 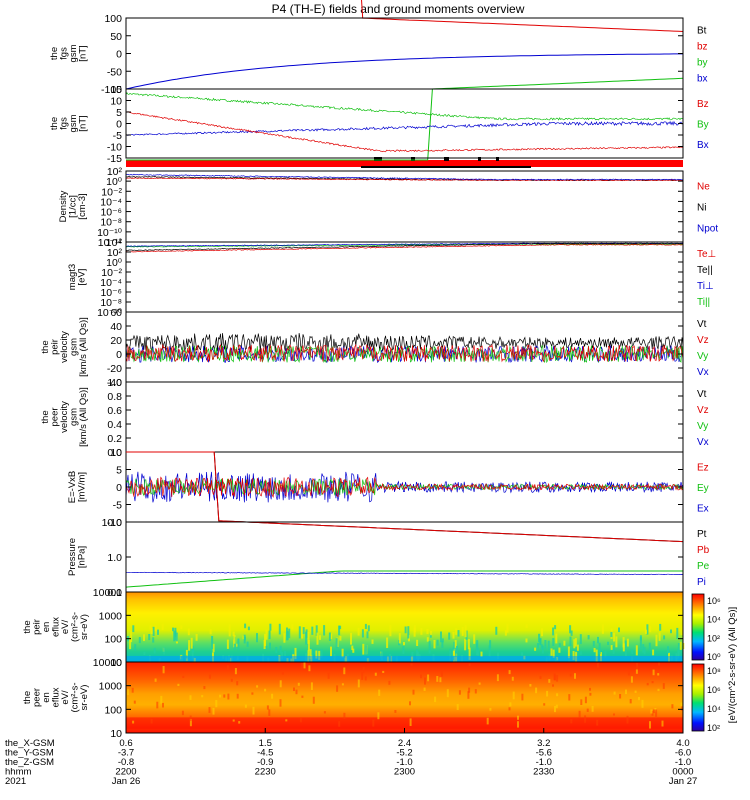 I want to click on series-Npot, so click(x=404, y=177).